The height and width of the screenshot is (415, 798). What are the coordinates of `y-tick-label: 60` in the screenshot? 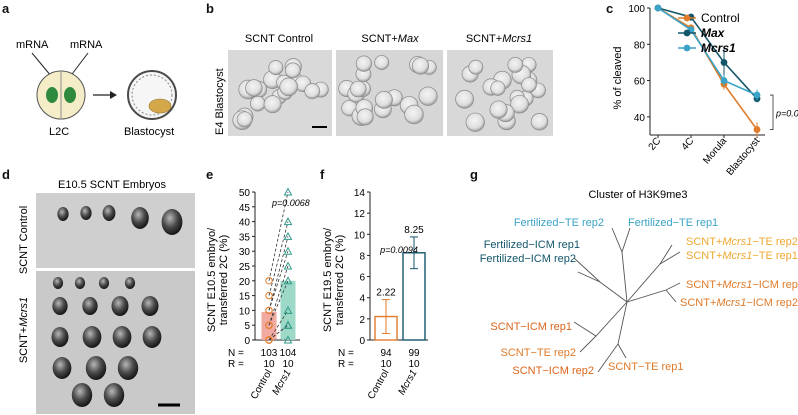 It's located at (640, 82).